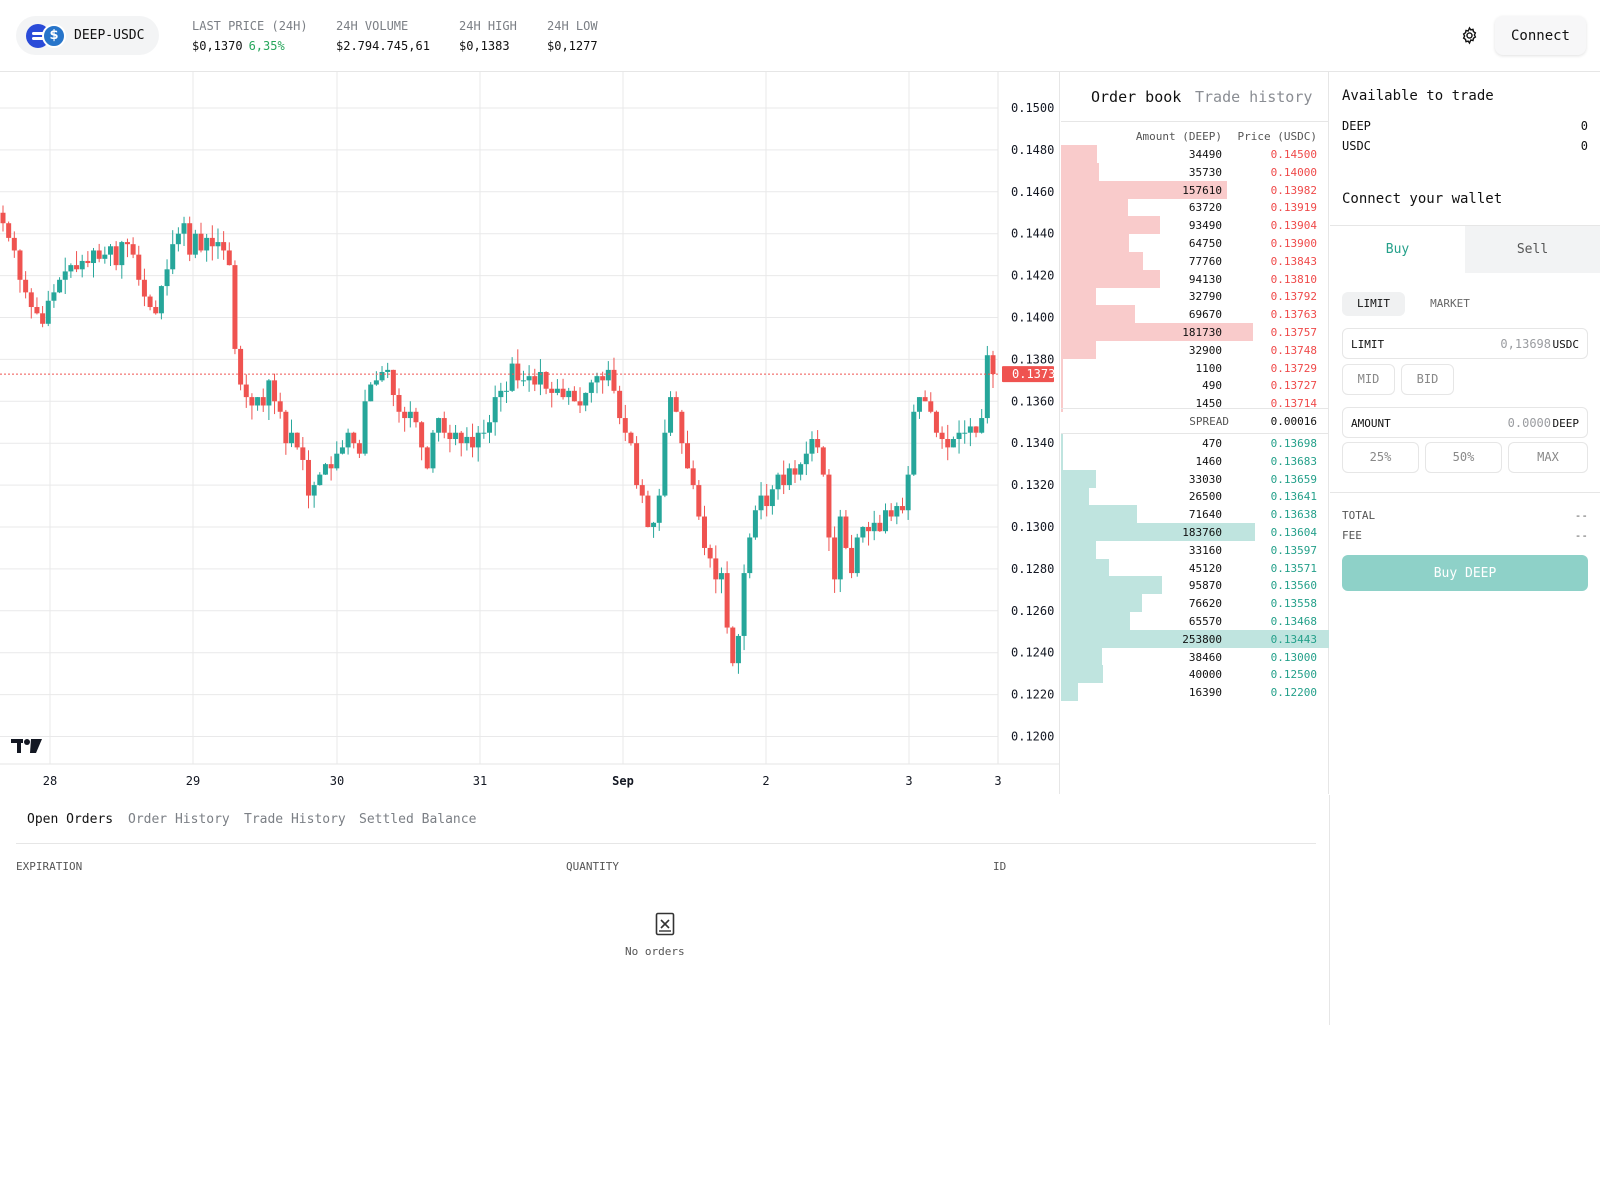  Describe the element at coordinates (1465, 573) in the screenshot. I see `buy-deep-button: Buy DEEP` at that location.